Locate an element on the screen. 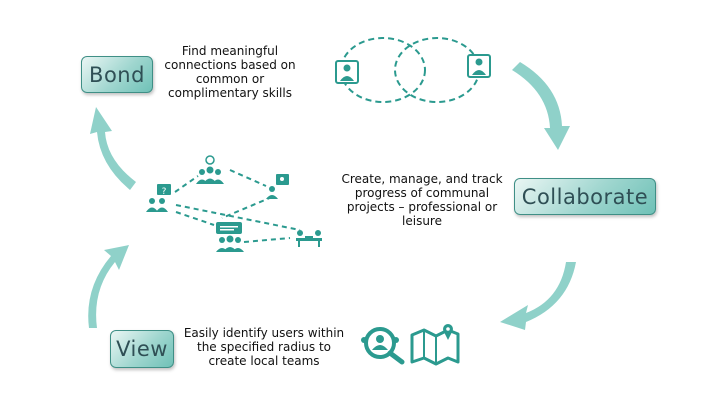 The width and height of the screenshot is (720, 405). meeting-icon is located at coordinates (309, 238).